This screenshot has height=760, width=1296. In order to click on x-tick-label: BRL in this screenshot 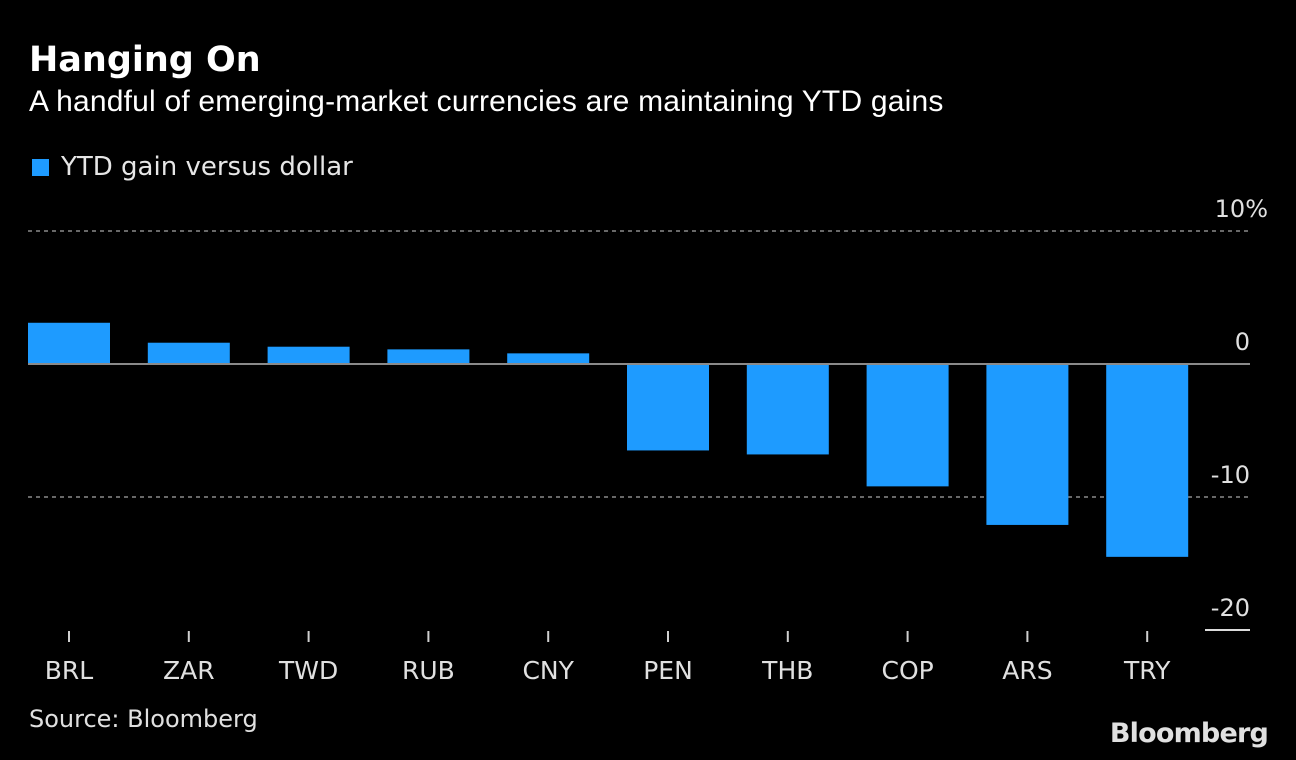, I will do `click(69, 670)`.